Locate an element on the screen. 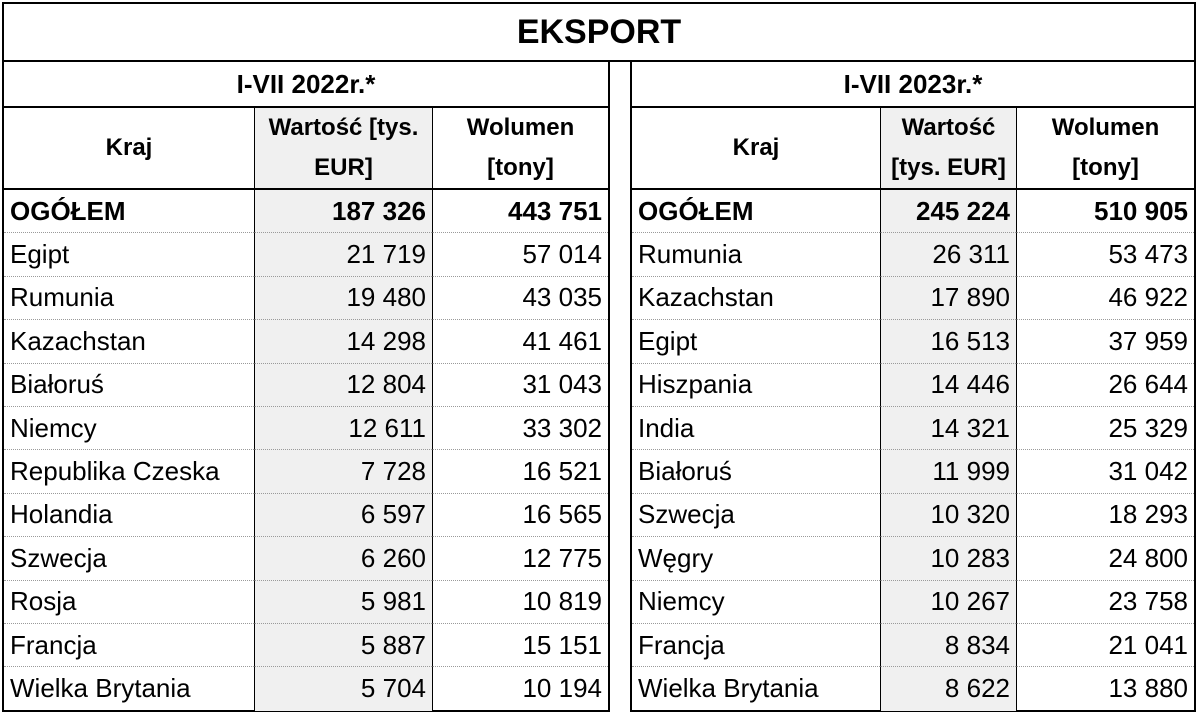  value-cell: 19 480 is located at coordinates (343, 298).